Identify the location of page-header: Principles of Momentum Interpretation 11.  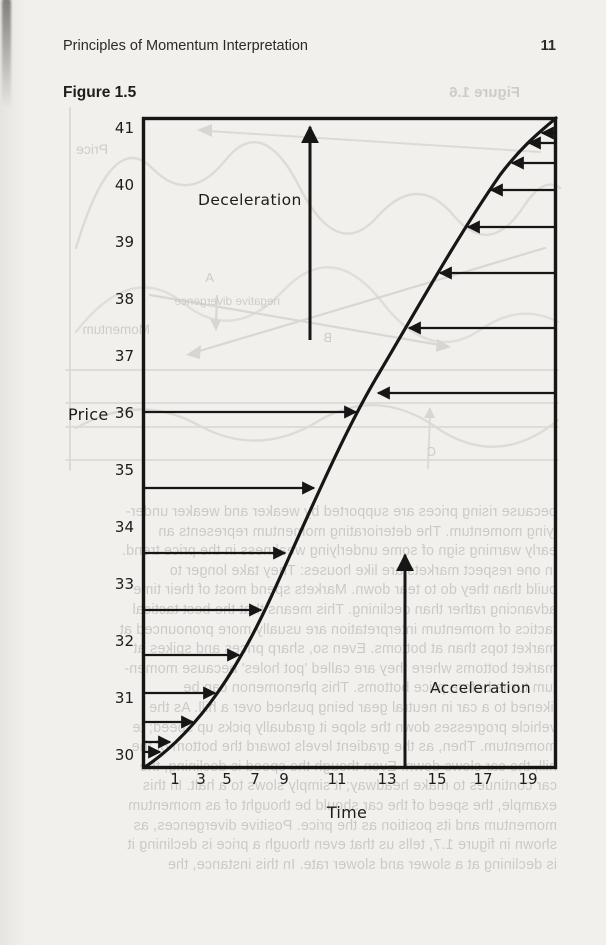
(309, 48).